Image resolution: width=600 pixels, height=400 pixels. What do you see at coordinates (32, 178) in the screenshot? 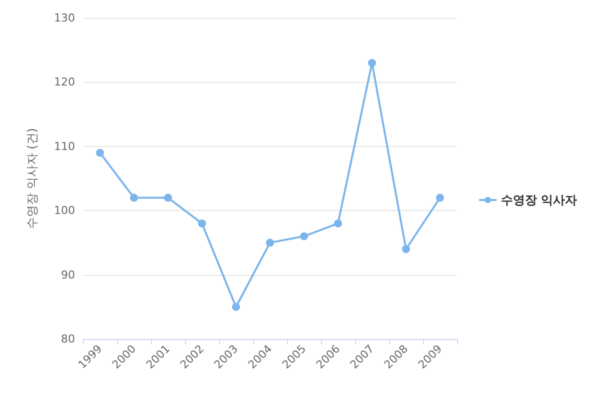
I see `y-axis-title: 수영장 익사자 (건)` at bounding box center [32, 178].